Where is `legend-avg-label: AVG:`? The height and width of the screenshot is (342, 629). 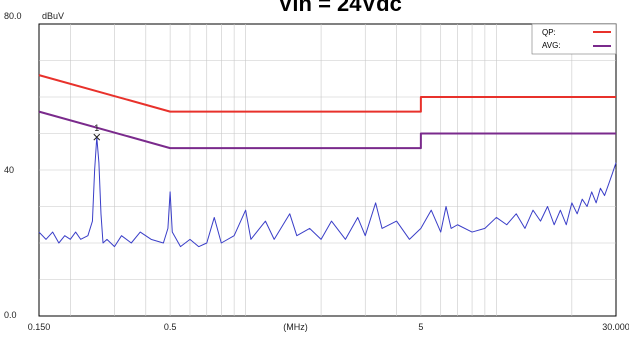
legend-avg-label: AVG: is located at coordinates (551, 45).